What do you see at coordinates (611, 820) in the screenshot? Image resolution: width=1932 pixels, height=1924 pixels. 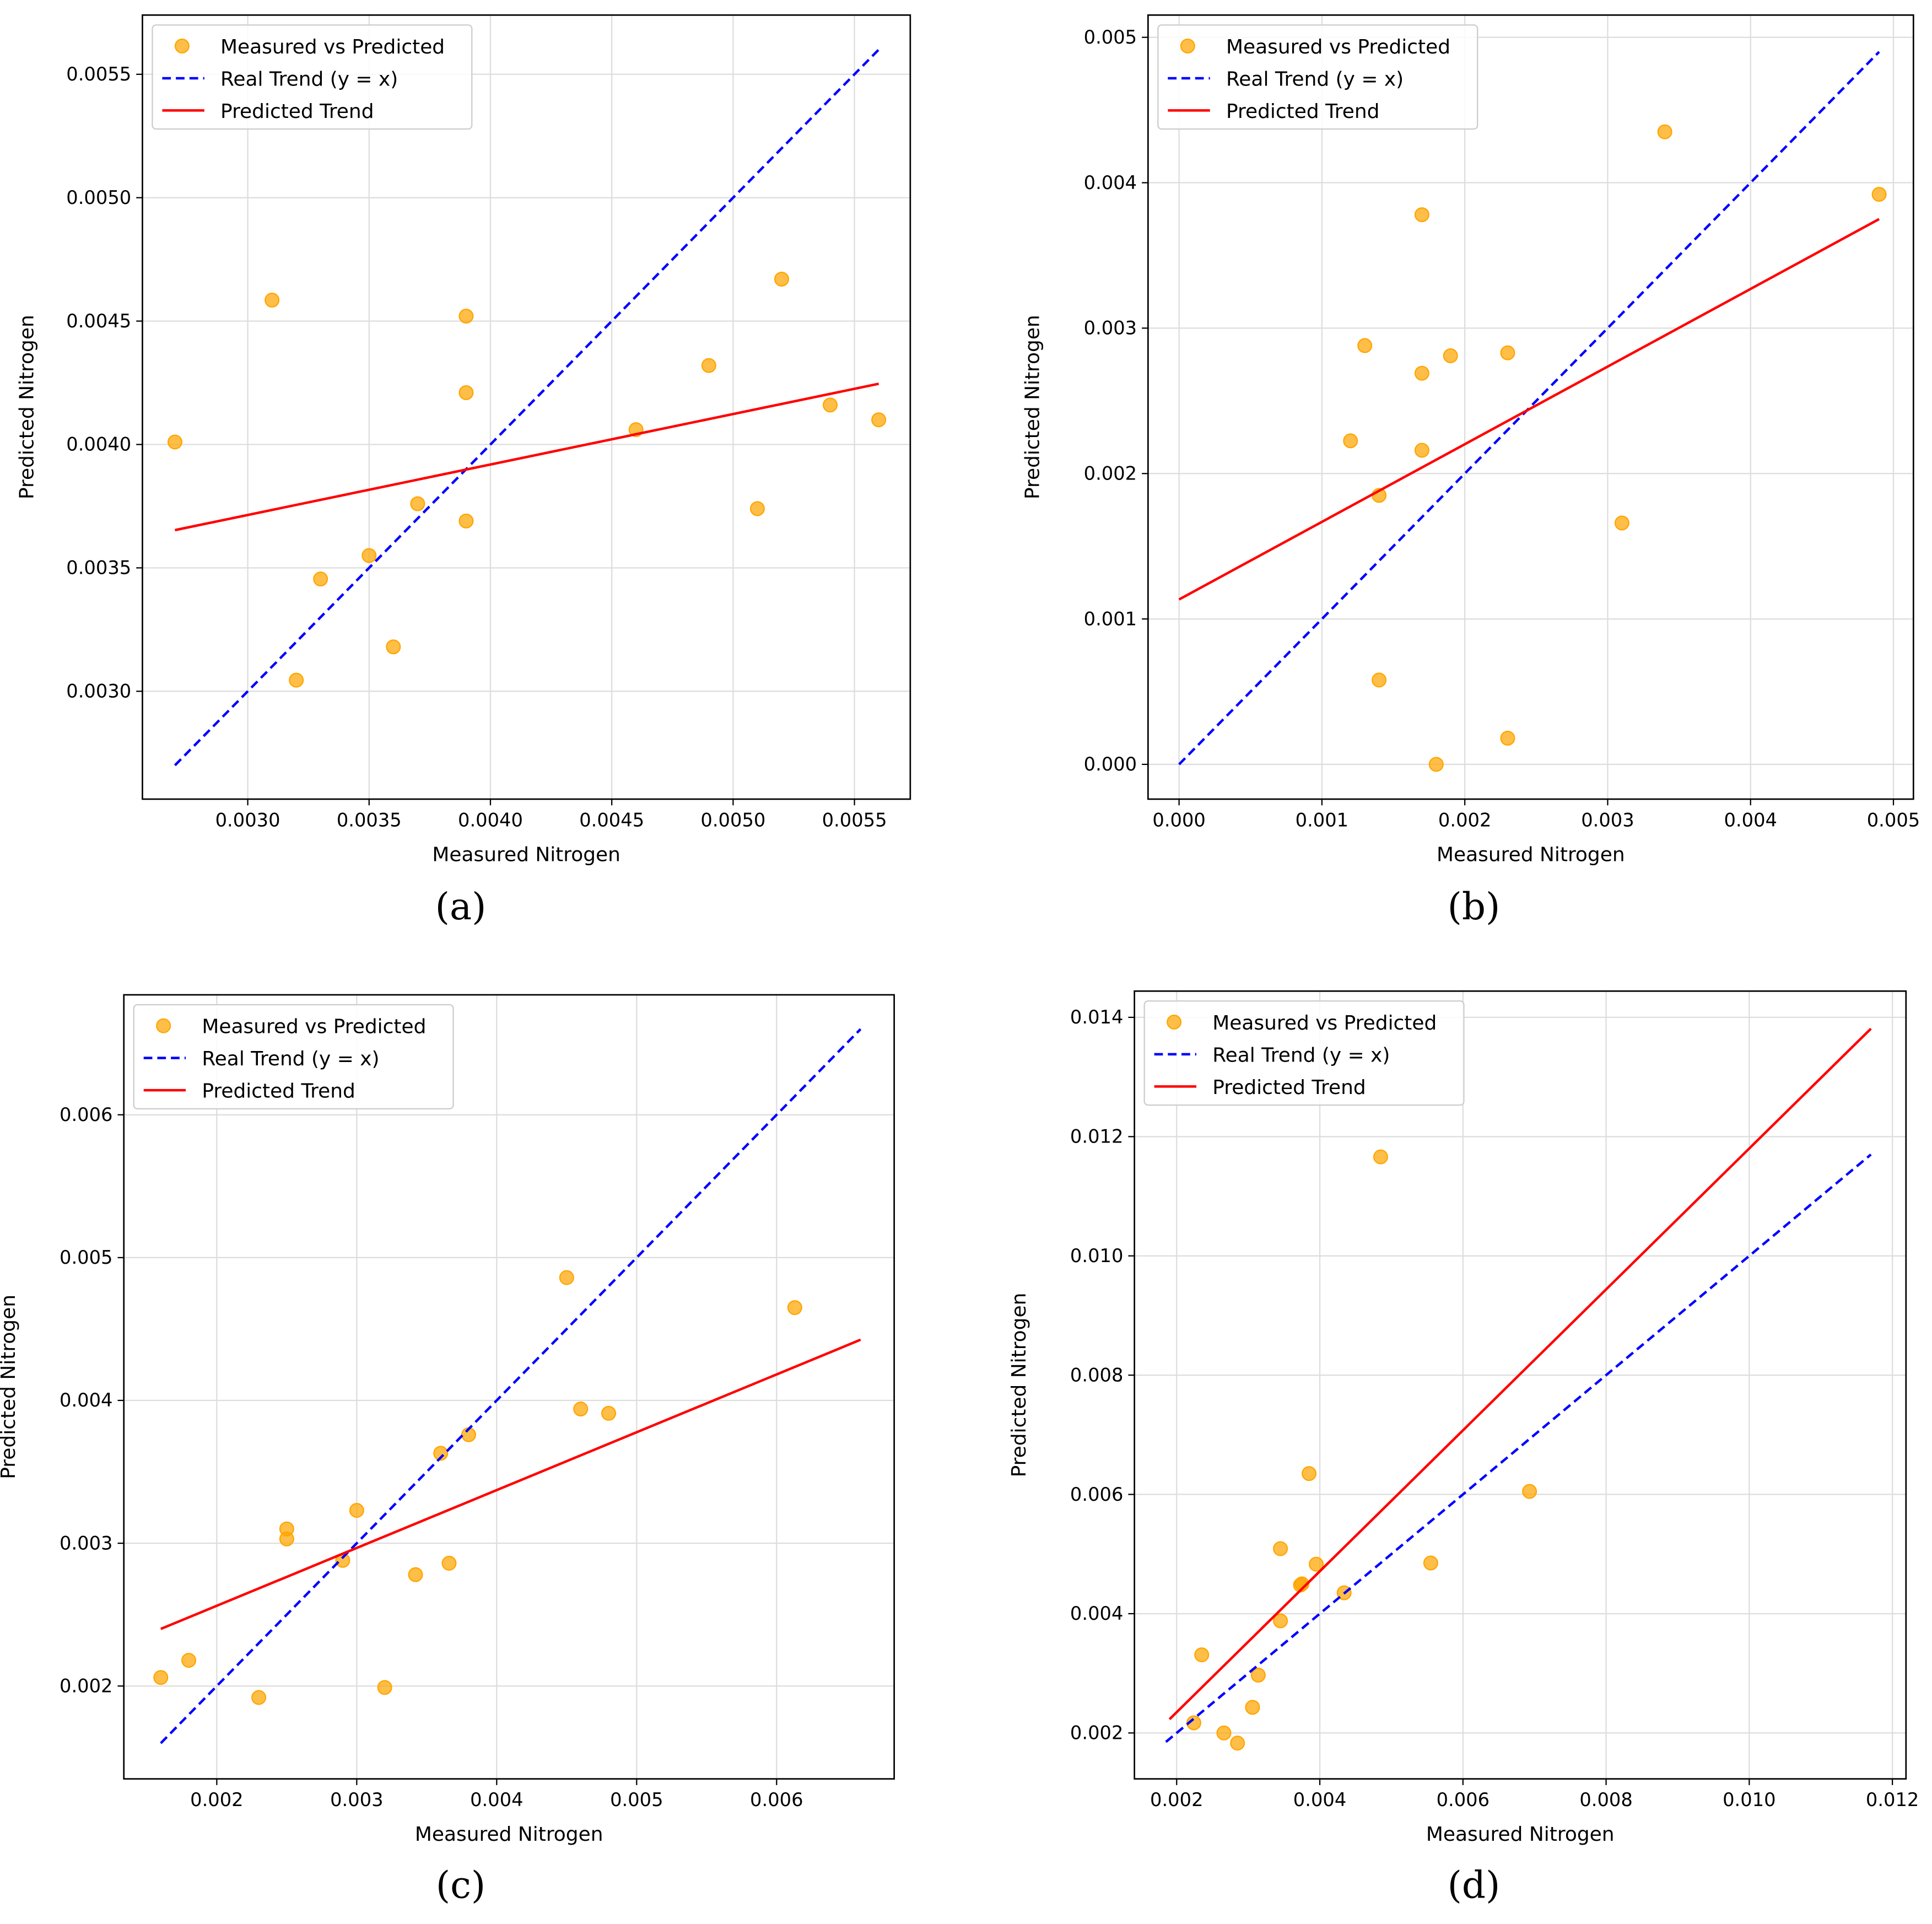 I see `x-tick-label: 0.0045` at bounding box center [611, 820].